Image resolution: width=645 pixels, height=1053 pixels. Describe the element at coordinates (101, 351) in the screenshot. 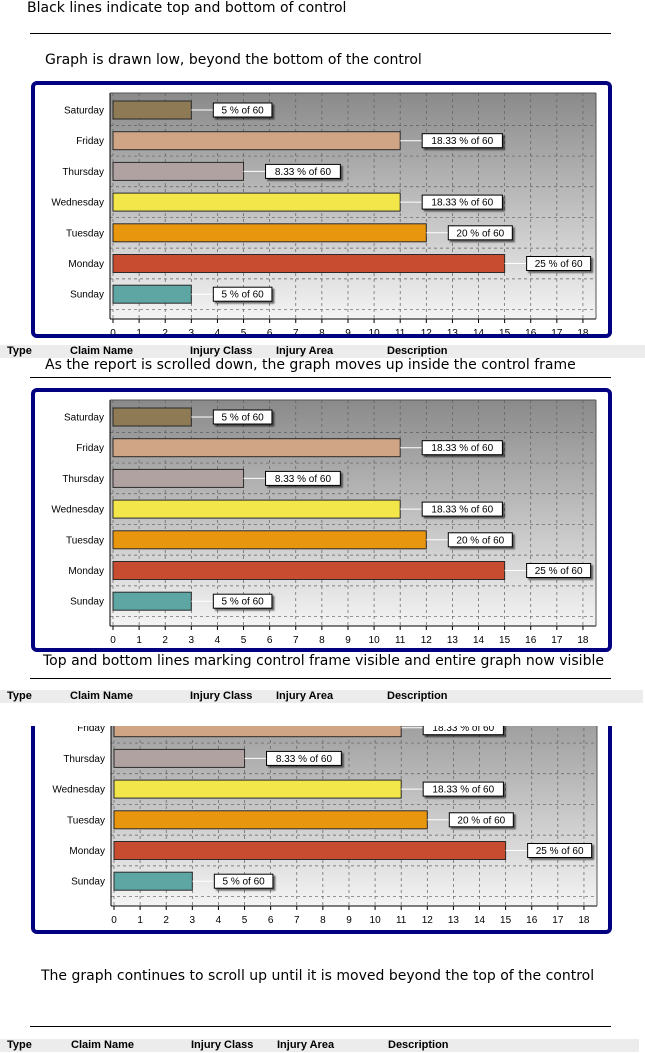

I see `col-claim-name: Claim Name` at that location.